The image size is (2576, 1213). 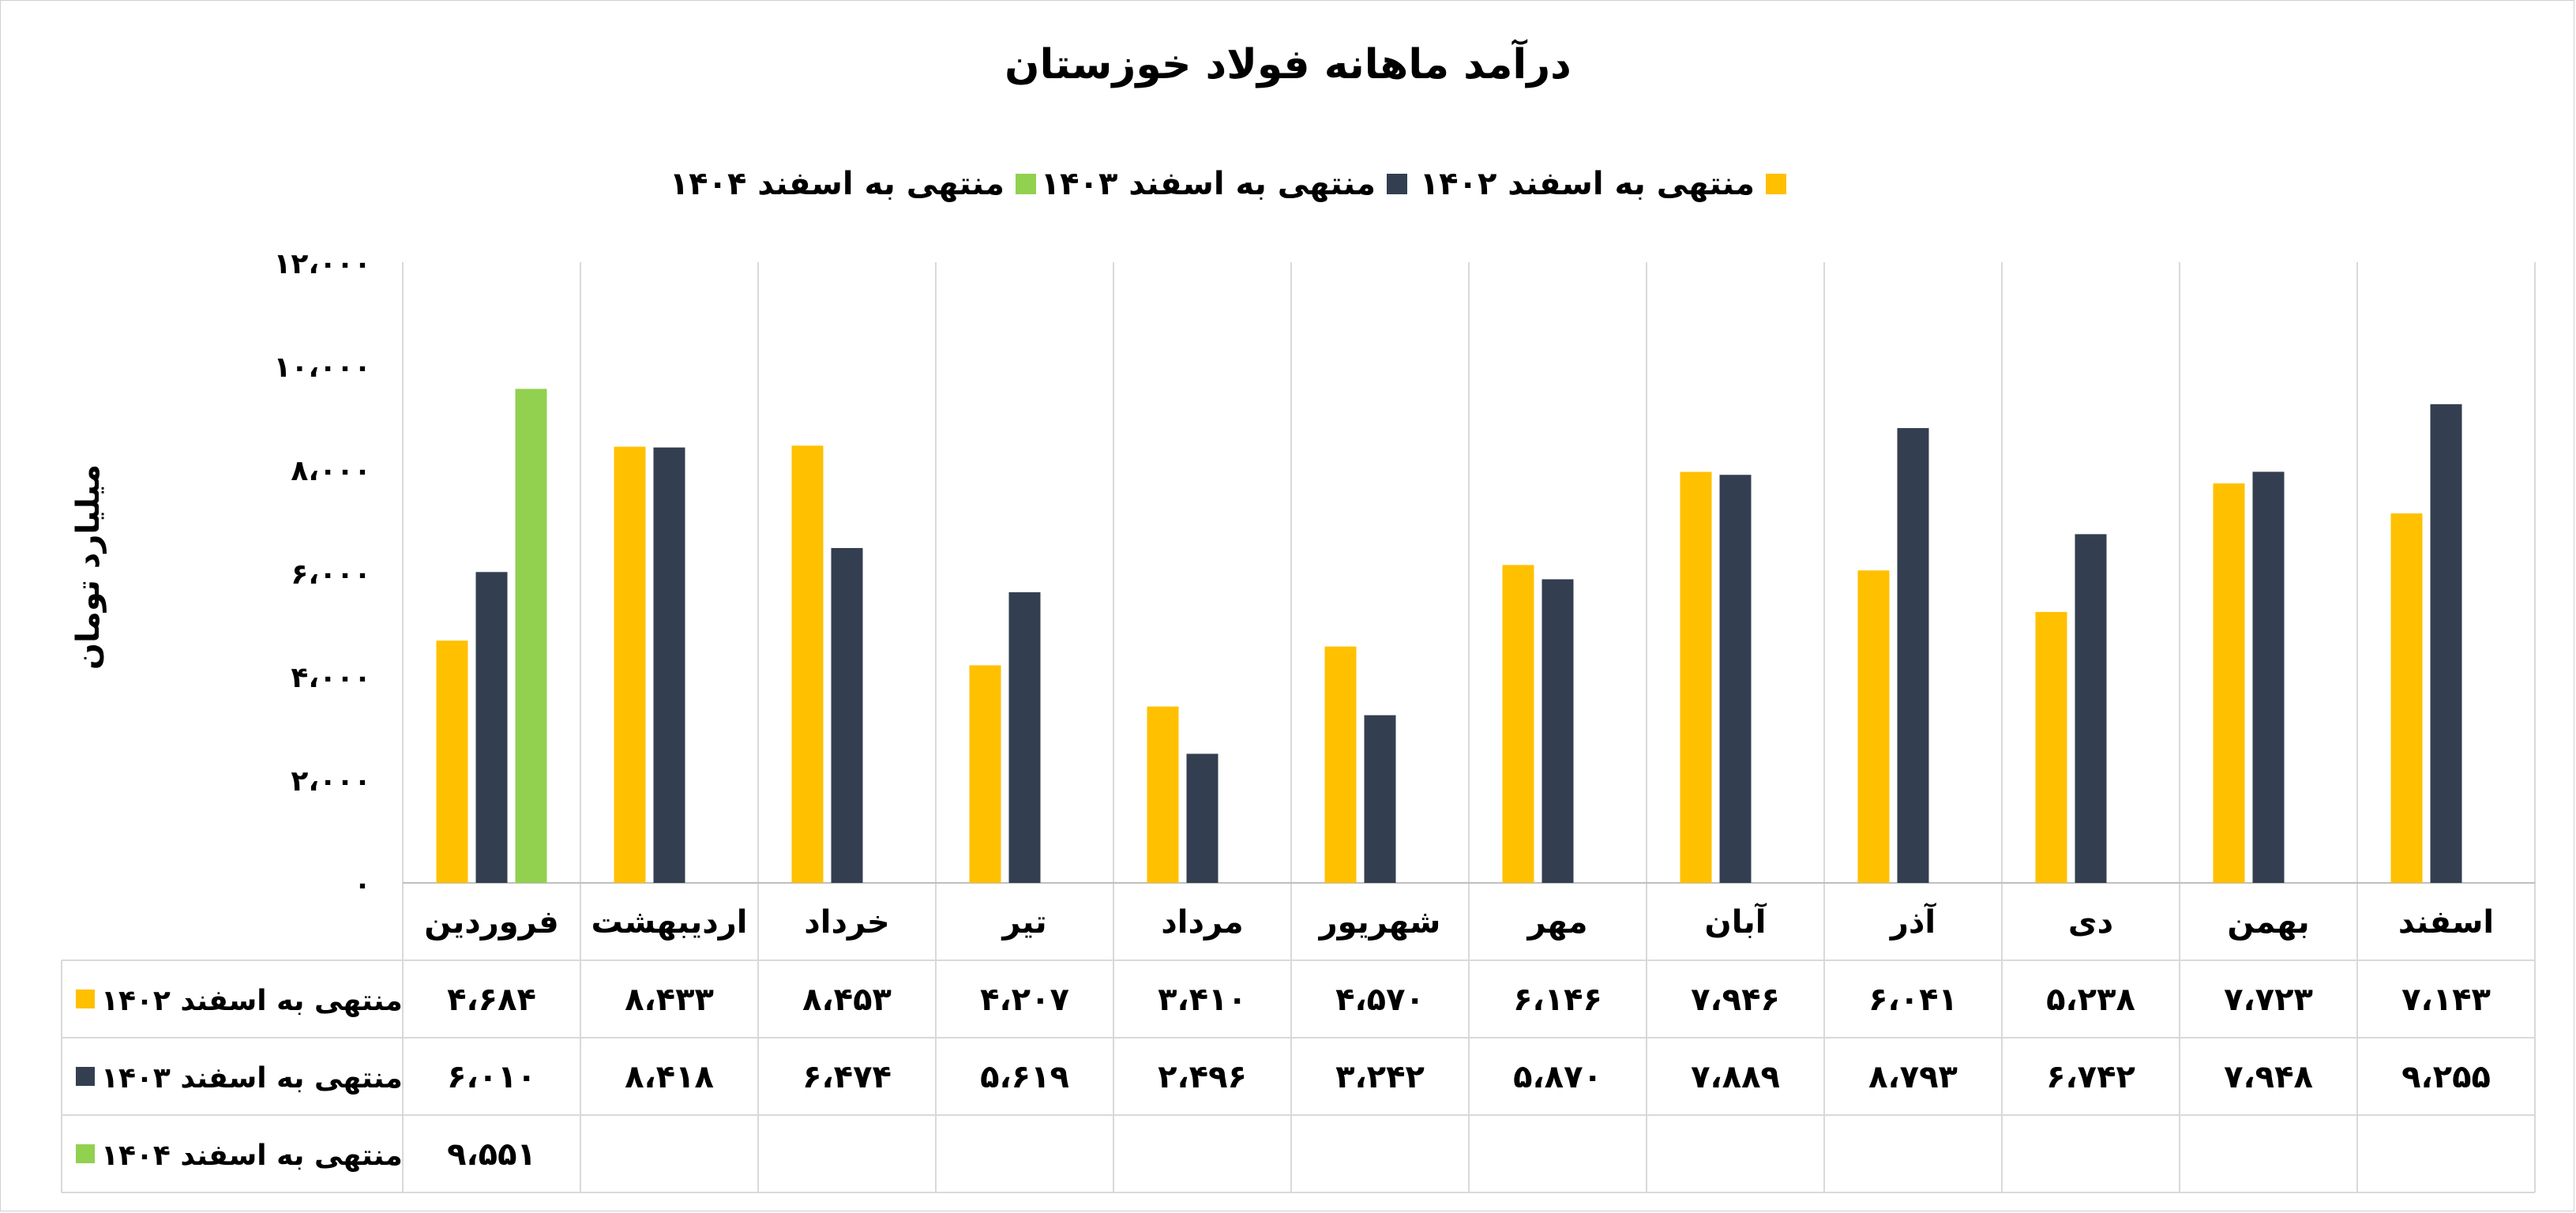 What do you see at coordinates (669, 1000) in the screenshot?
I see `table-cell-value: ۸،۴۳۳` at bounding box center [669, 1000].